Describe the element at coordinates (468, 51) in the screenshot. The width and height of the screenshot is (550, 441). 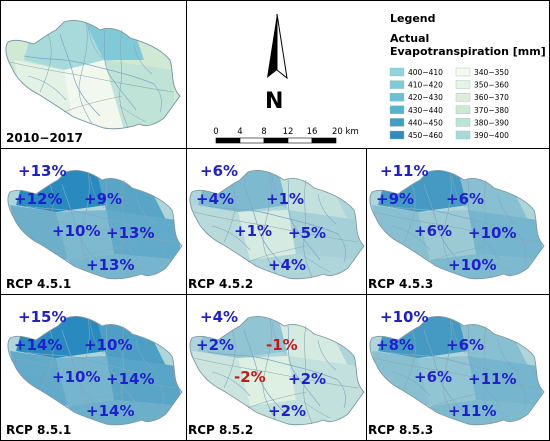
I see `legend-subtitle: Evapotranspiration [mm]` at that location.